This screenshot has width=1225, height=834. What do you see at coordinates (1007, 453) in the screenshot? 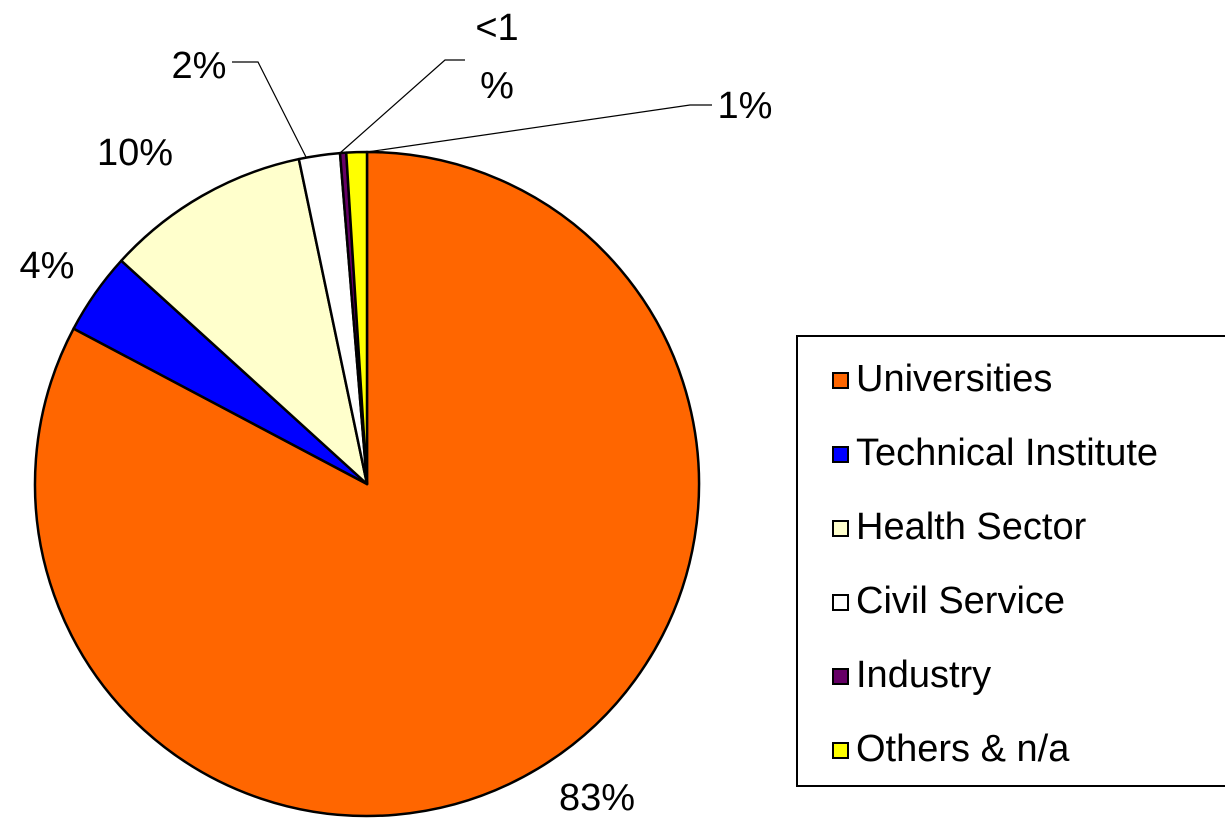
I see `legend-label: Technical Institute` at bounding box center [1007, 453].